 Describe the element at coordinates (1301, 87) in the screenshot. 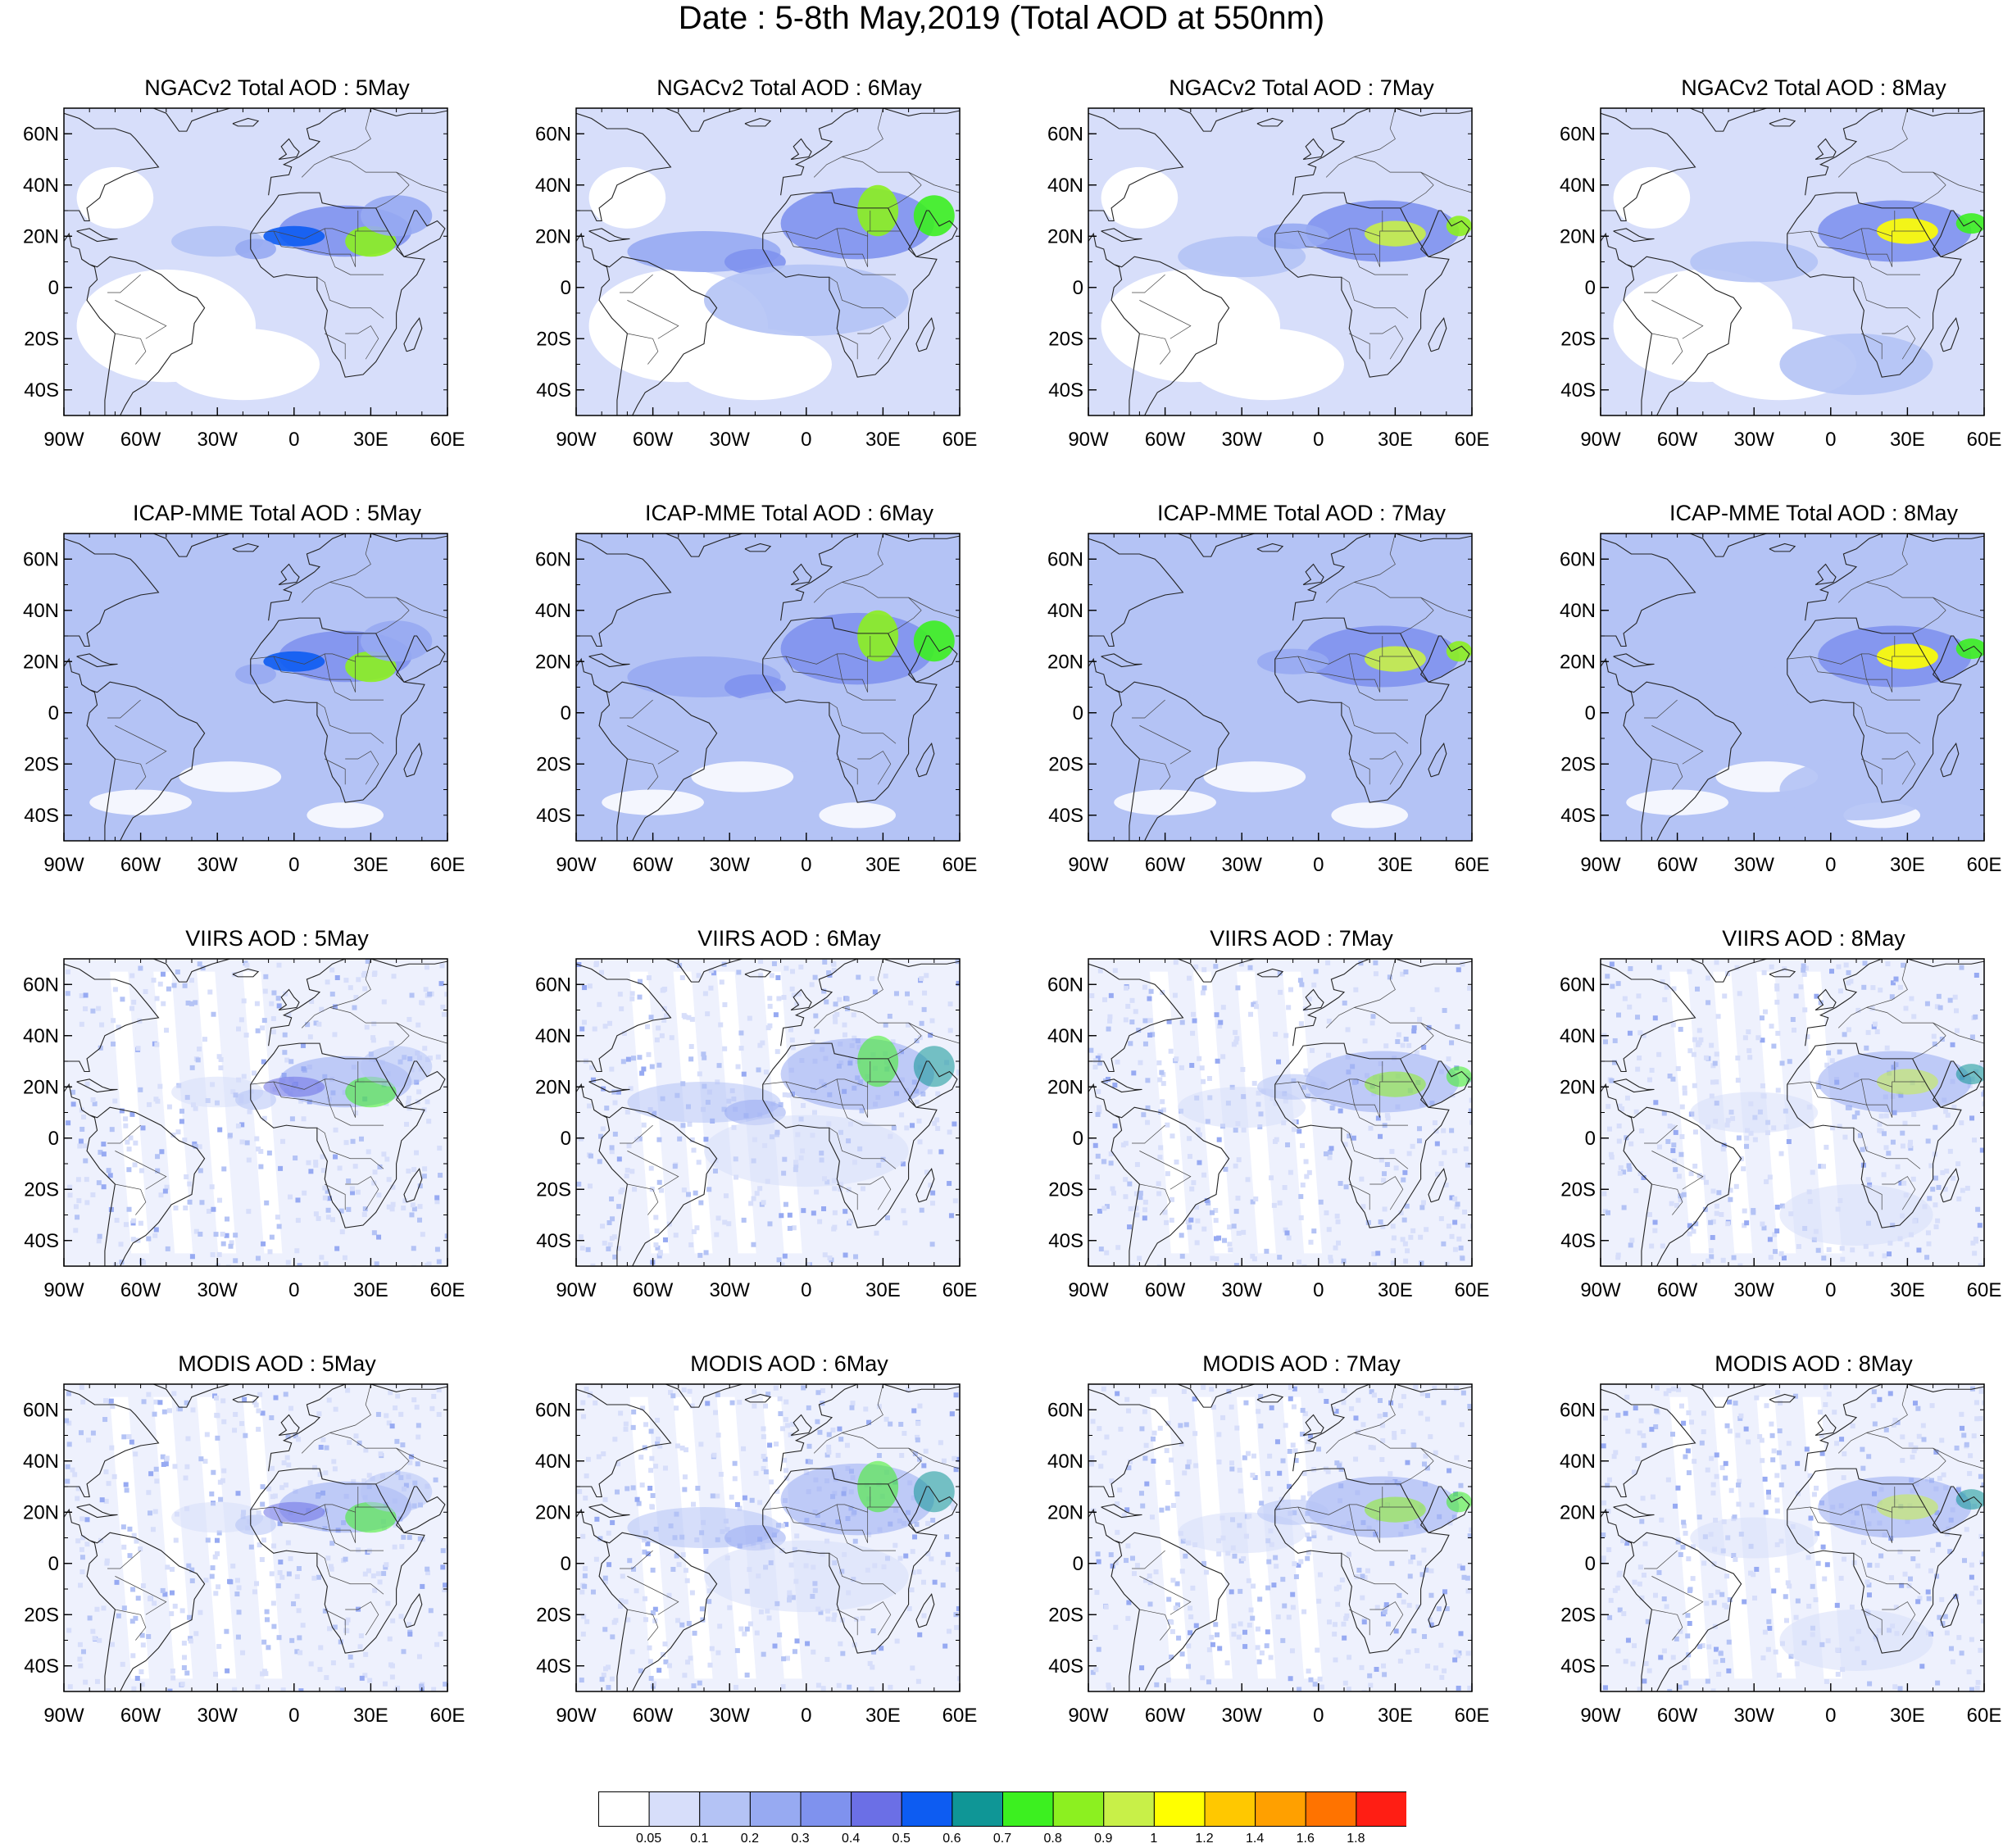

I see `panel-title: NGACv2 Total AOD : 7May` at that location.